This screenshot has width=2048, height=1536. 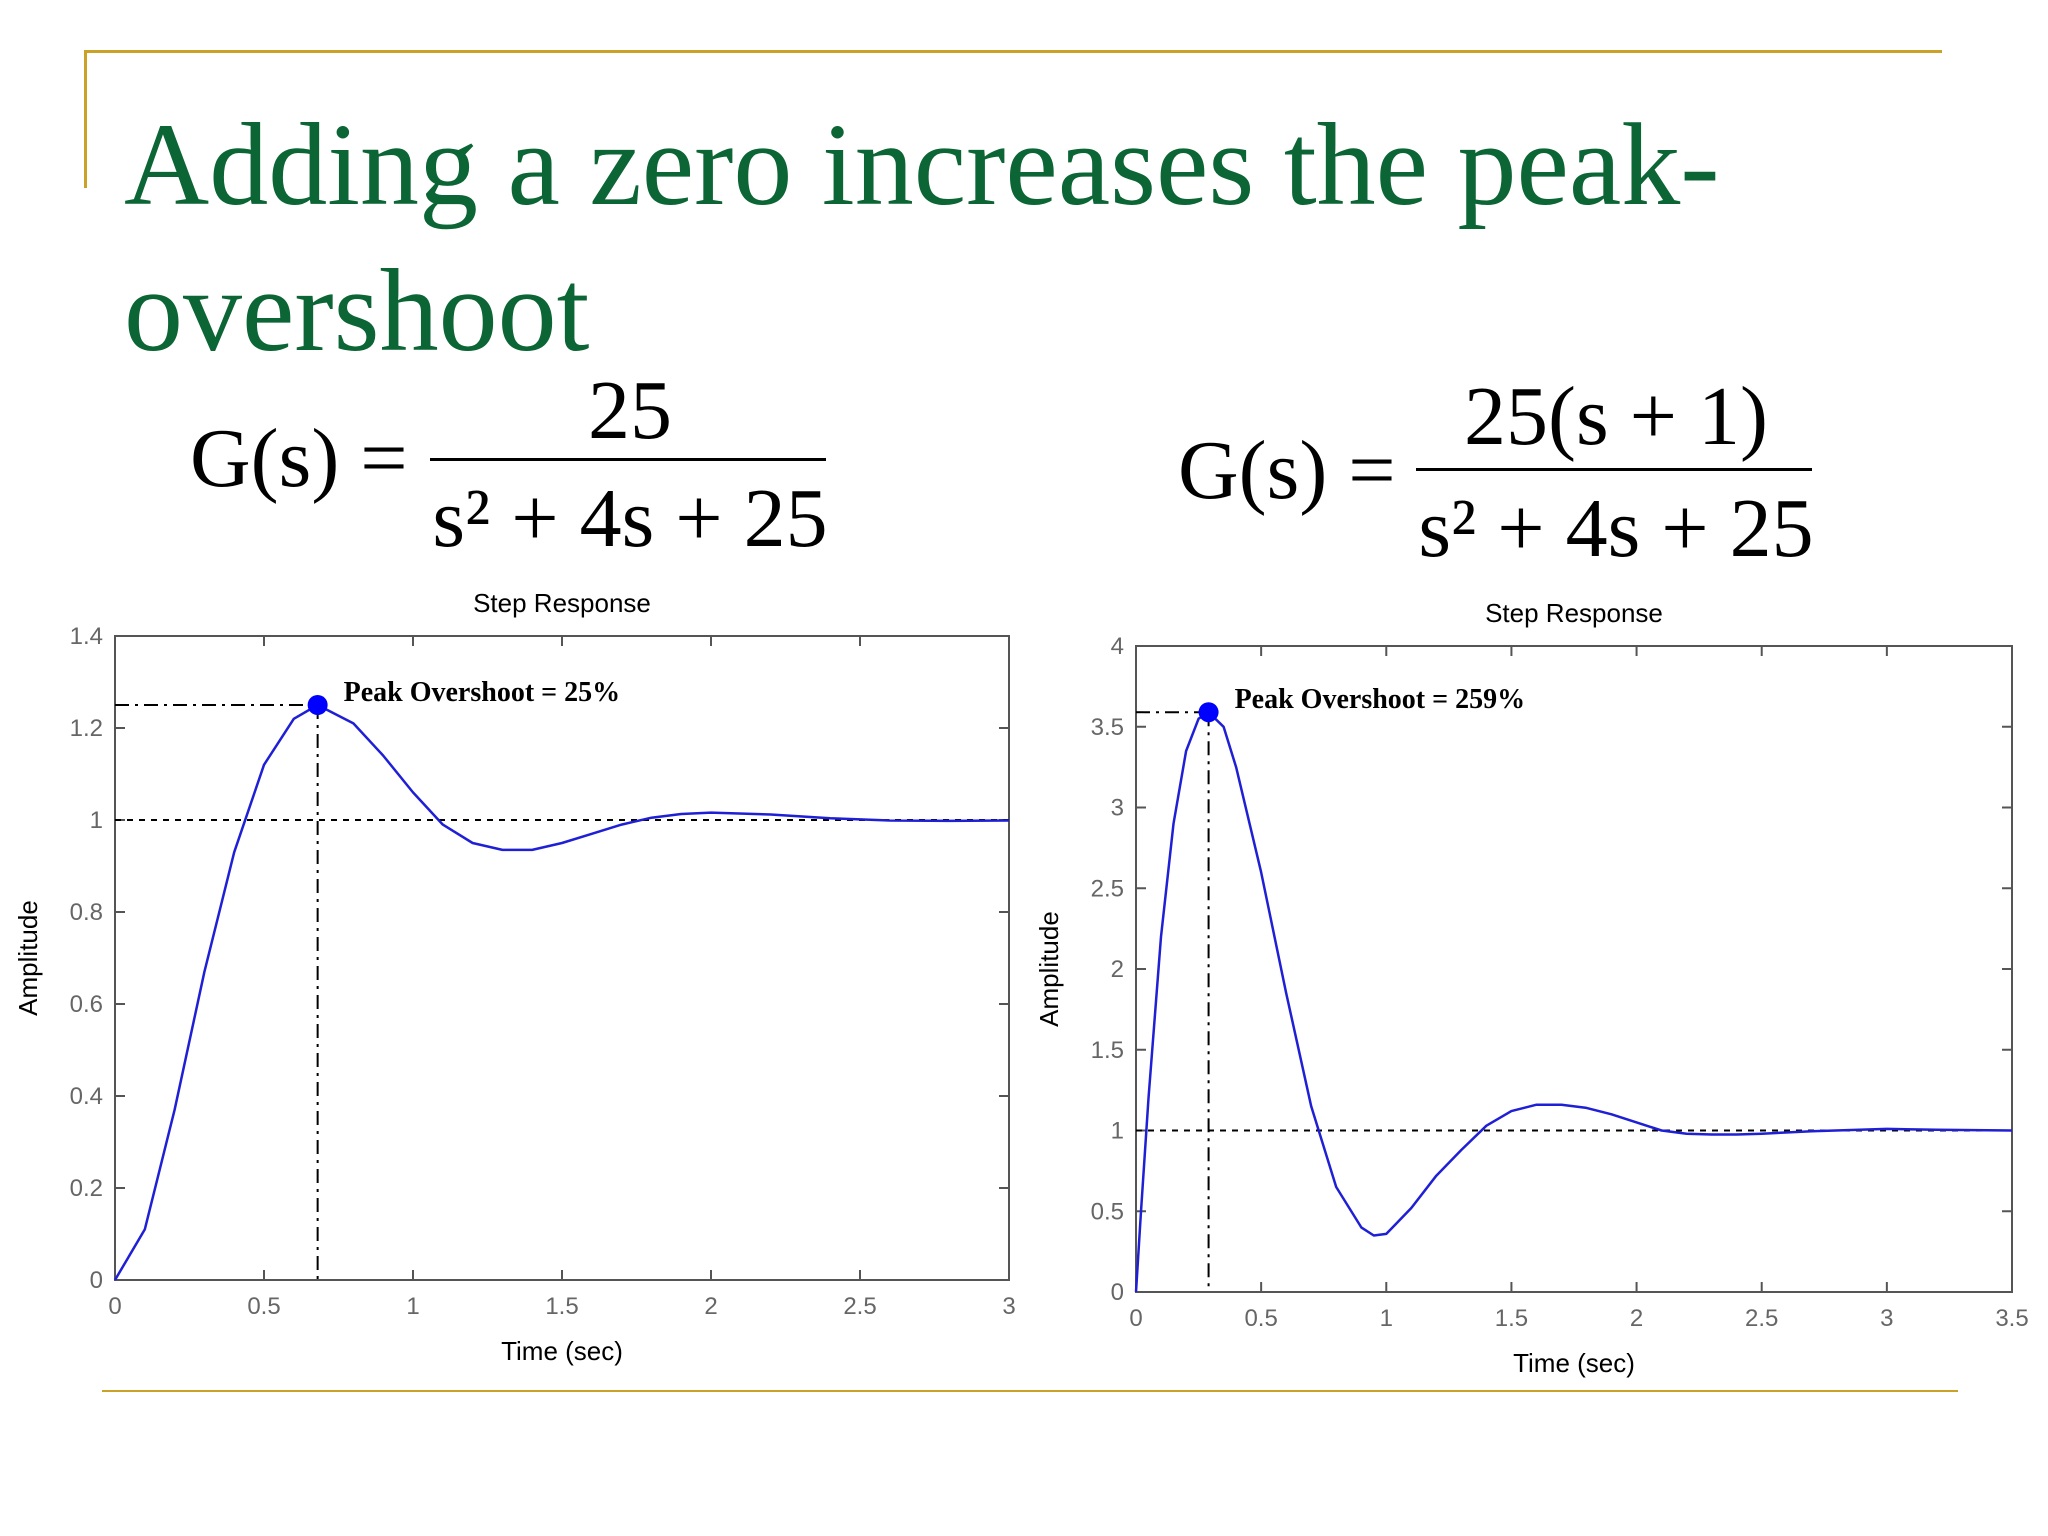 I want to click on formula-left-lhs: G(s) =, so click(x=299, y=458).